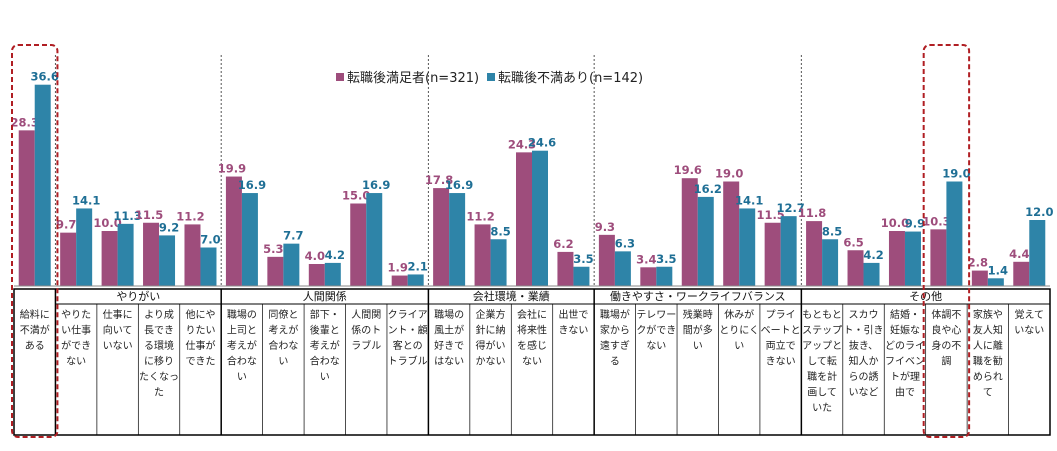 This screenshot has height=451, width=1057. Describe the element at coordinates (408, 361) in the screenshot. I see `category-label-9-3: トラブル` at that location.